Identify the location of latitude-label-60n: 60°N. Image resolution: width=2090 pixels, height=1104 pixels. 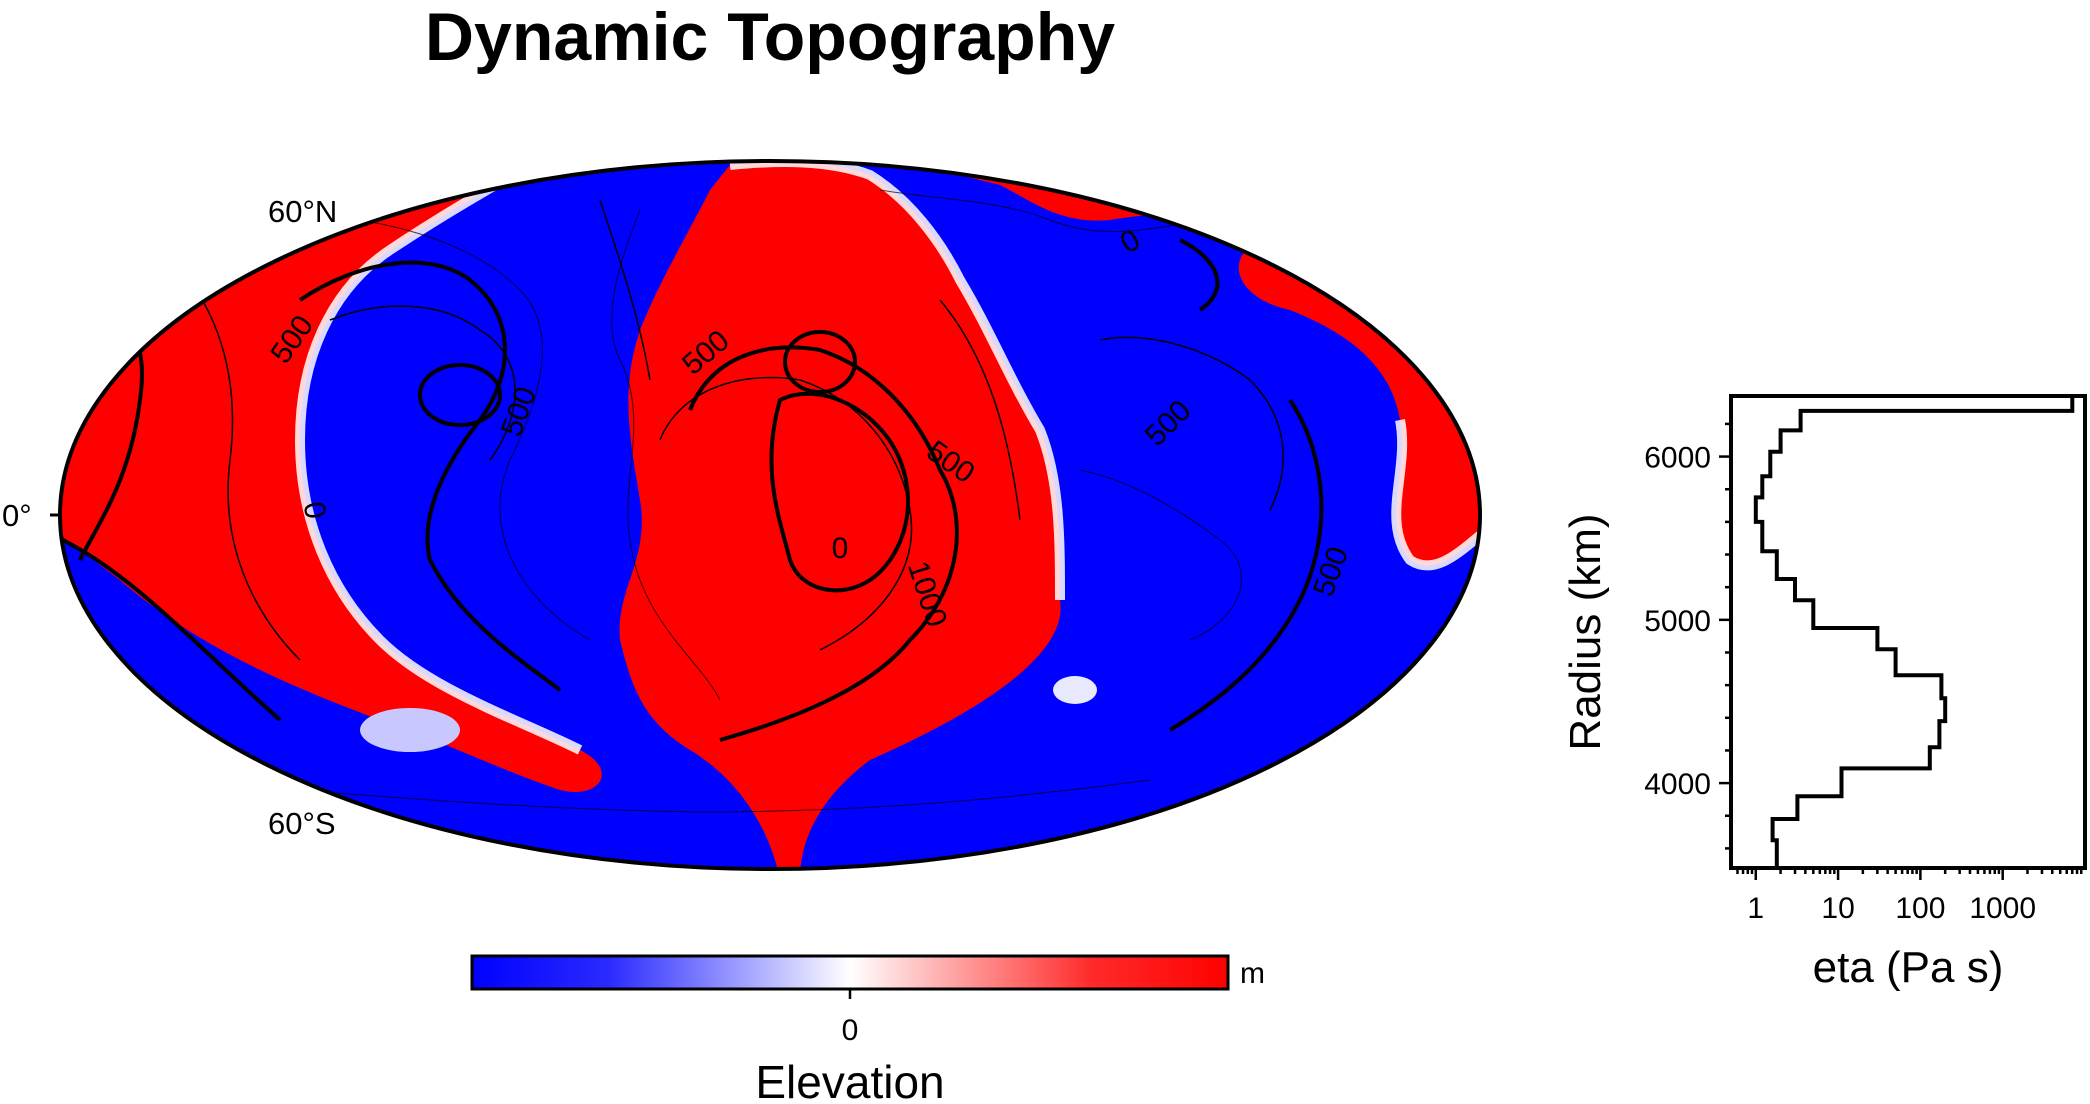
(302, 211).